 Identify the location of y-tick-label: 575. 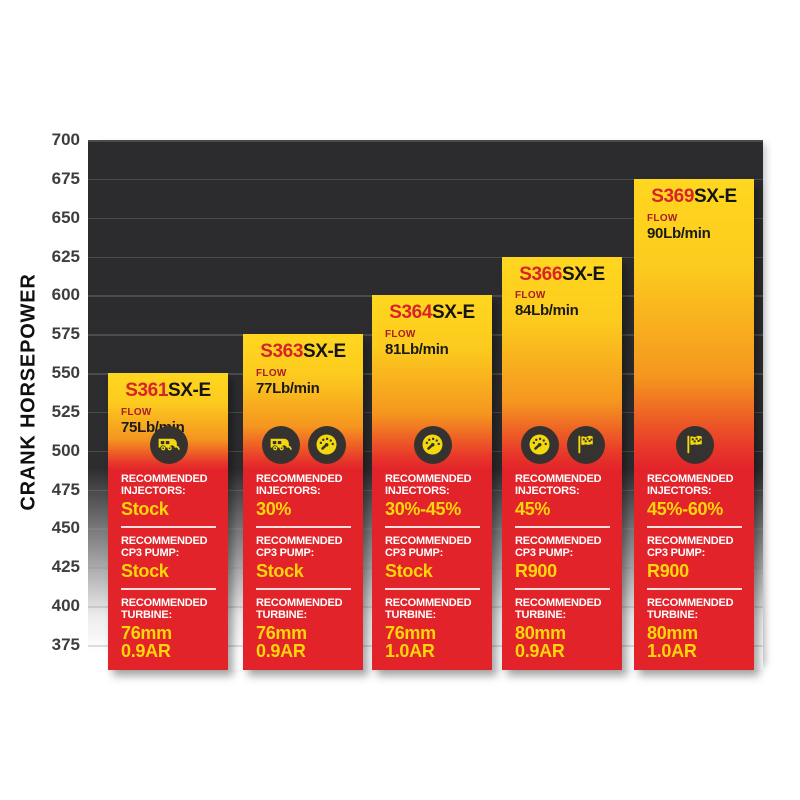
(65, 334).